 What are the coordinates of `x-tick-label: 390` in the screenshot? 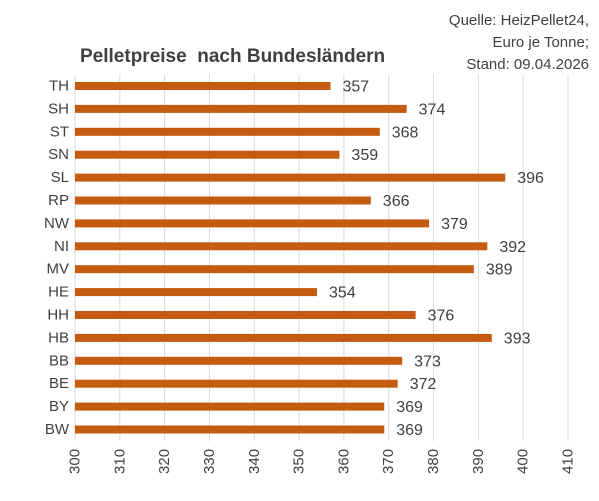 It's located at (478, 461).